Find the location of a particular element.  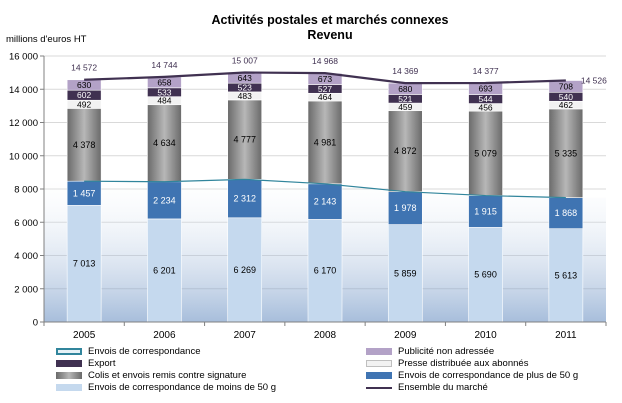

bar-value-label: 1 868 is located at coordinates (566, 213).